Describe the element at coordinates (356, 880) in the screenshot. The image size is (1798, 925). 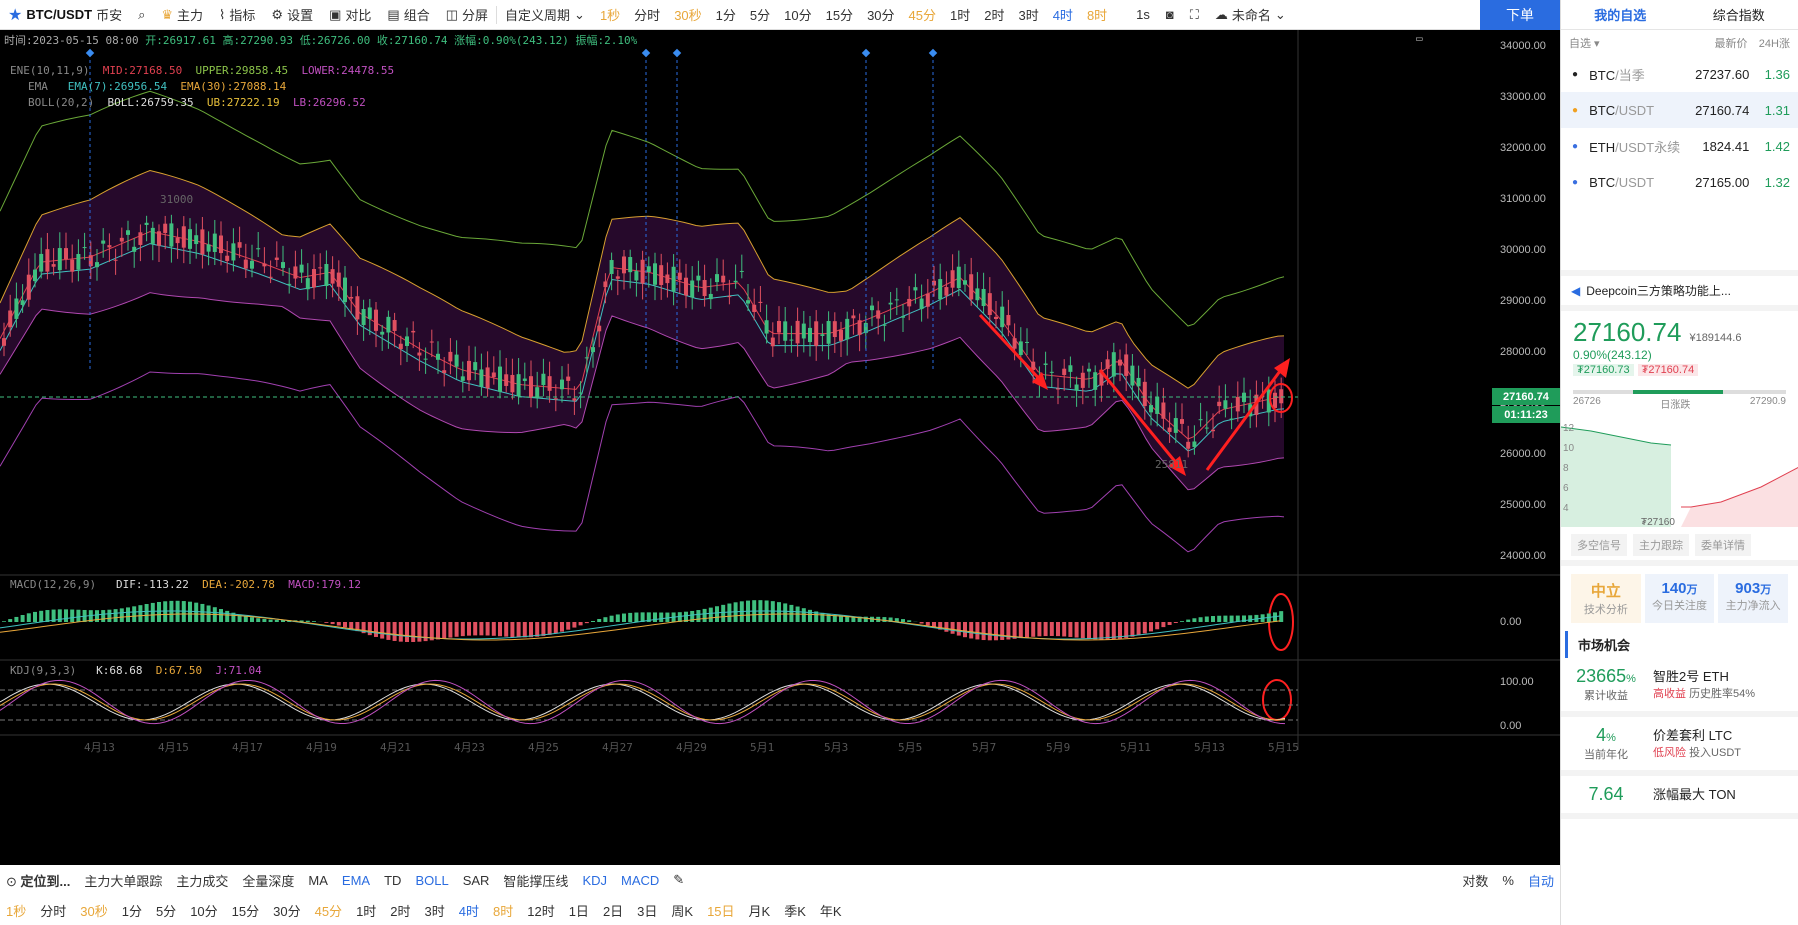
I see `indicator-tool-4: EMA` at that location.